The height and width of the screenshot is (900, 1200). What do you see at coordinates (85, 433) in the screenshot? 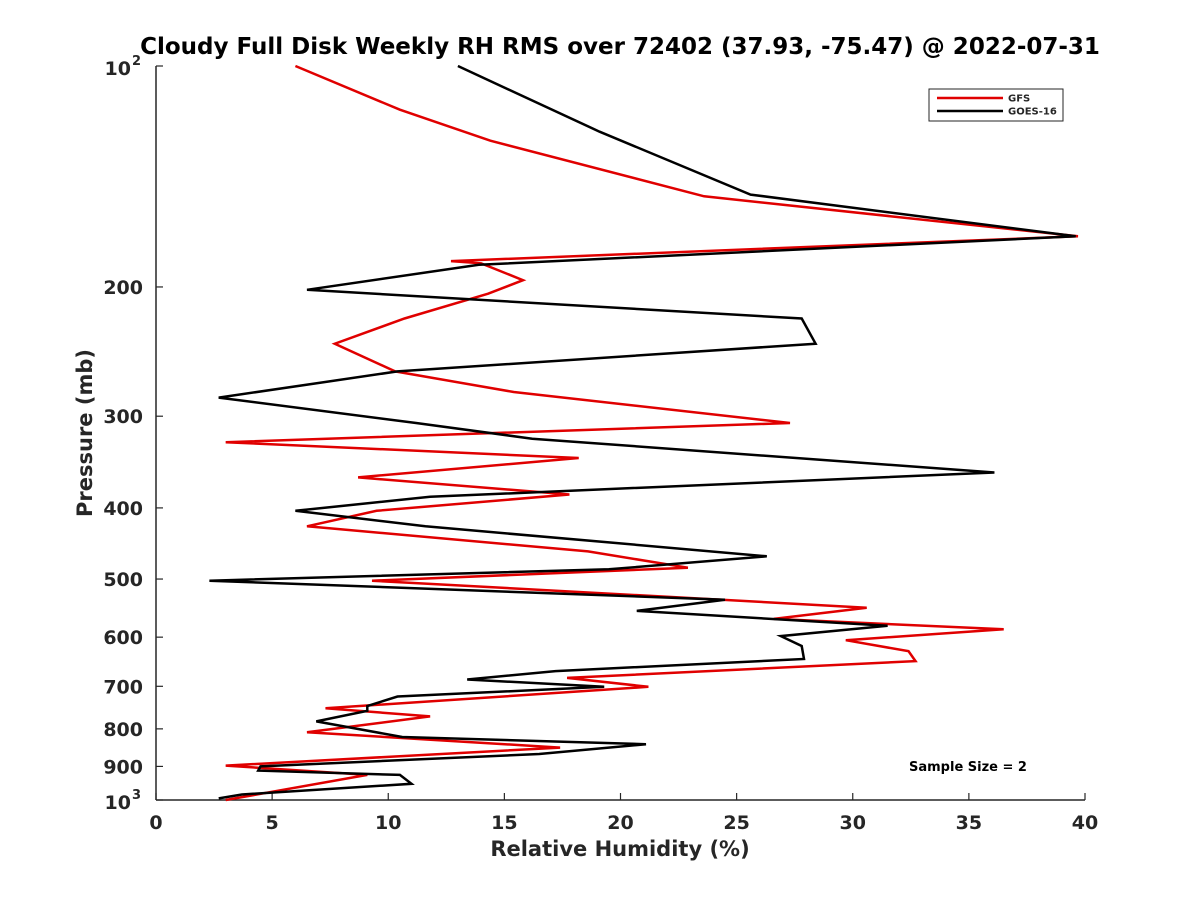
I see `y-axis-label: Pressure (mb)` at bounding box center [85, 433].